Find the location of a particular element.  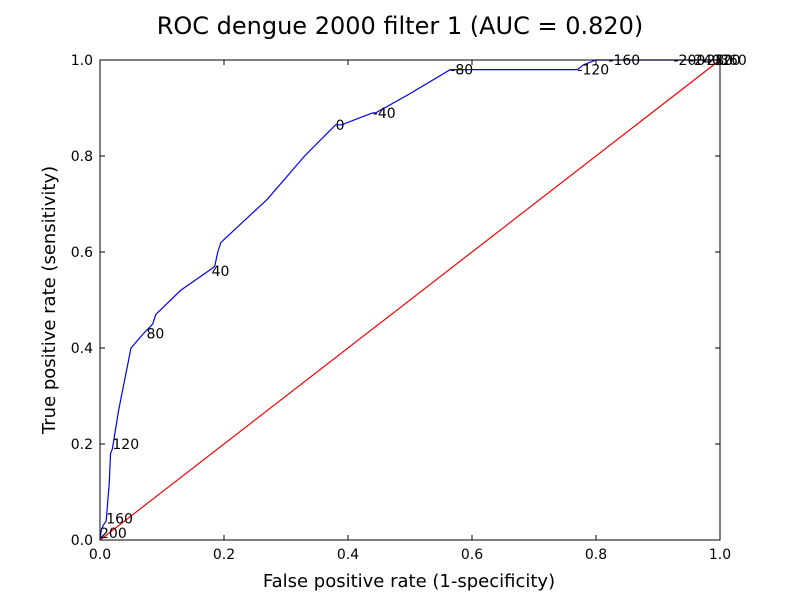

y-tick-label: 0.0 is located at coordinates (82, 541).